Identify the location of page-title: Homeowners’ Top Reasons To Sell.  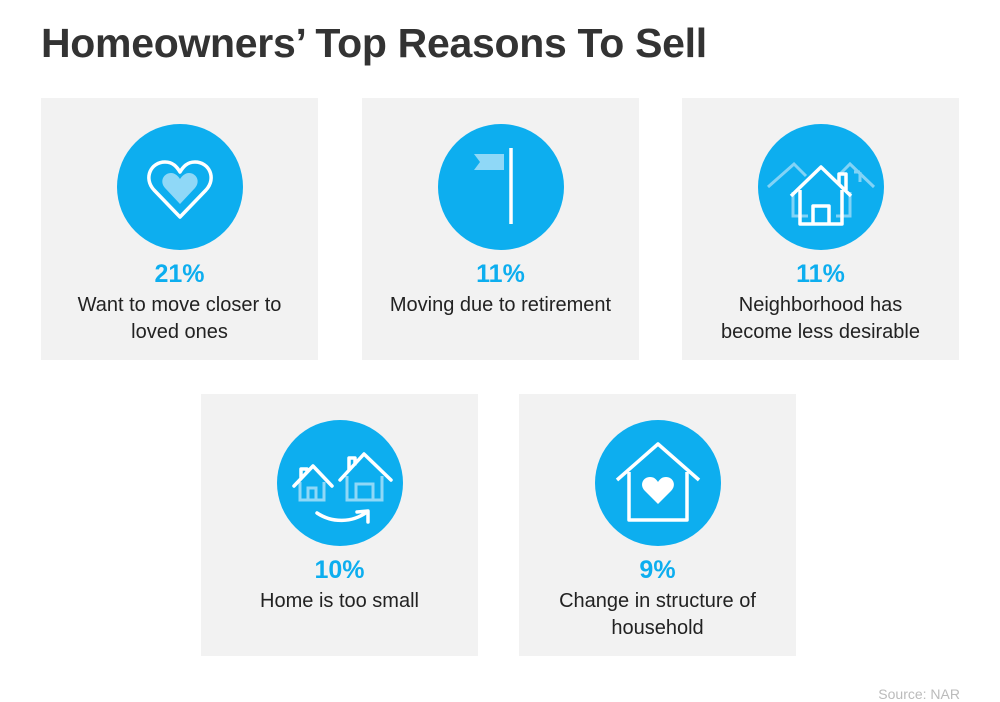
(374, 43).